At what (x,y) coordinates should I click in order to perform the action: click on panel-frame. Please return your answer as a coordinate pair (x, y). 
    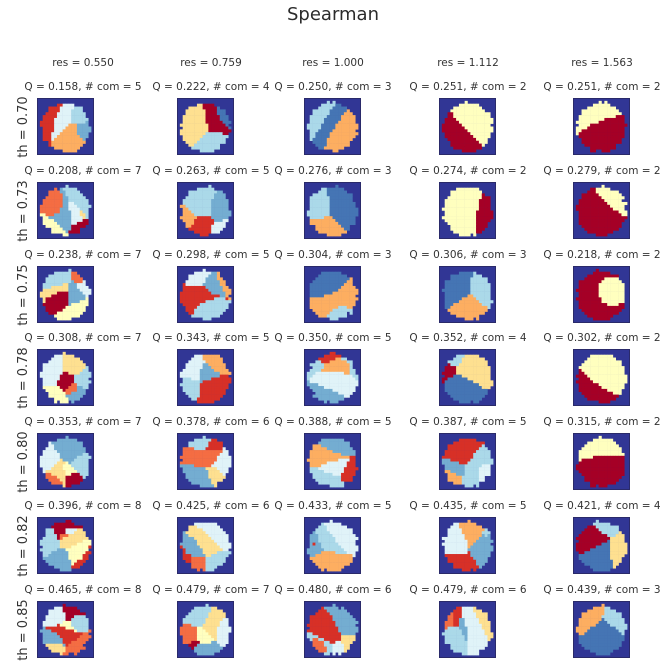
    Looking at the image, I should click on (601, 377).